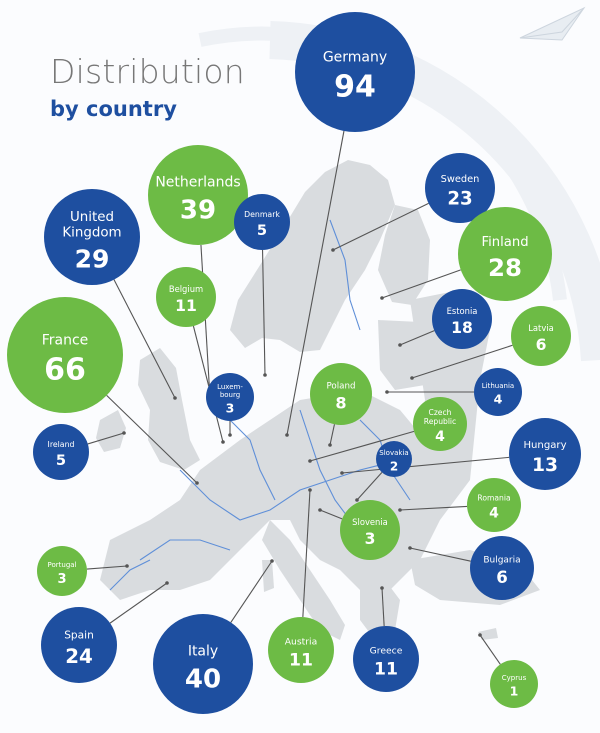 This screenshot has height=733, width=600. I want to click on bubble-label-lithuania: Lithuania, so click(498, 386).